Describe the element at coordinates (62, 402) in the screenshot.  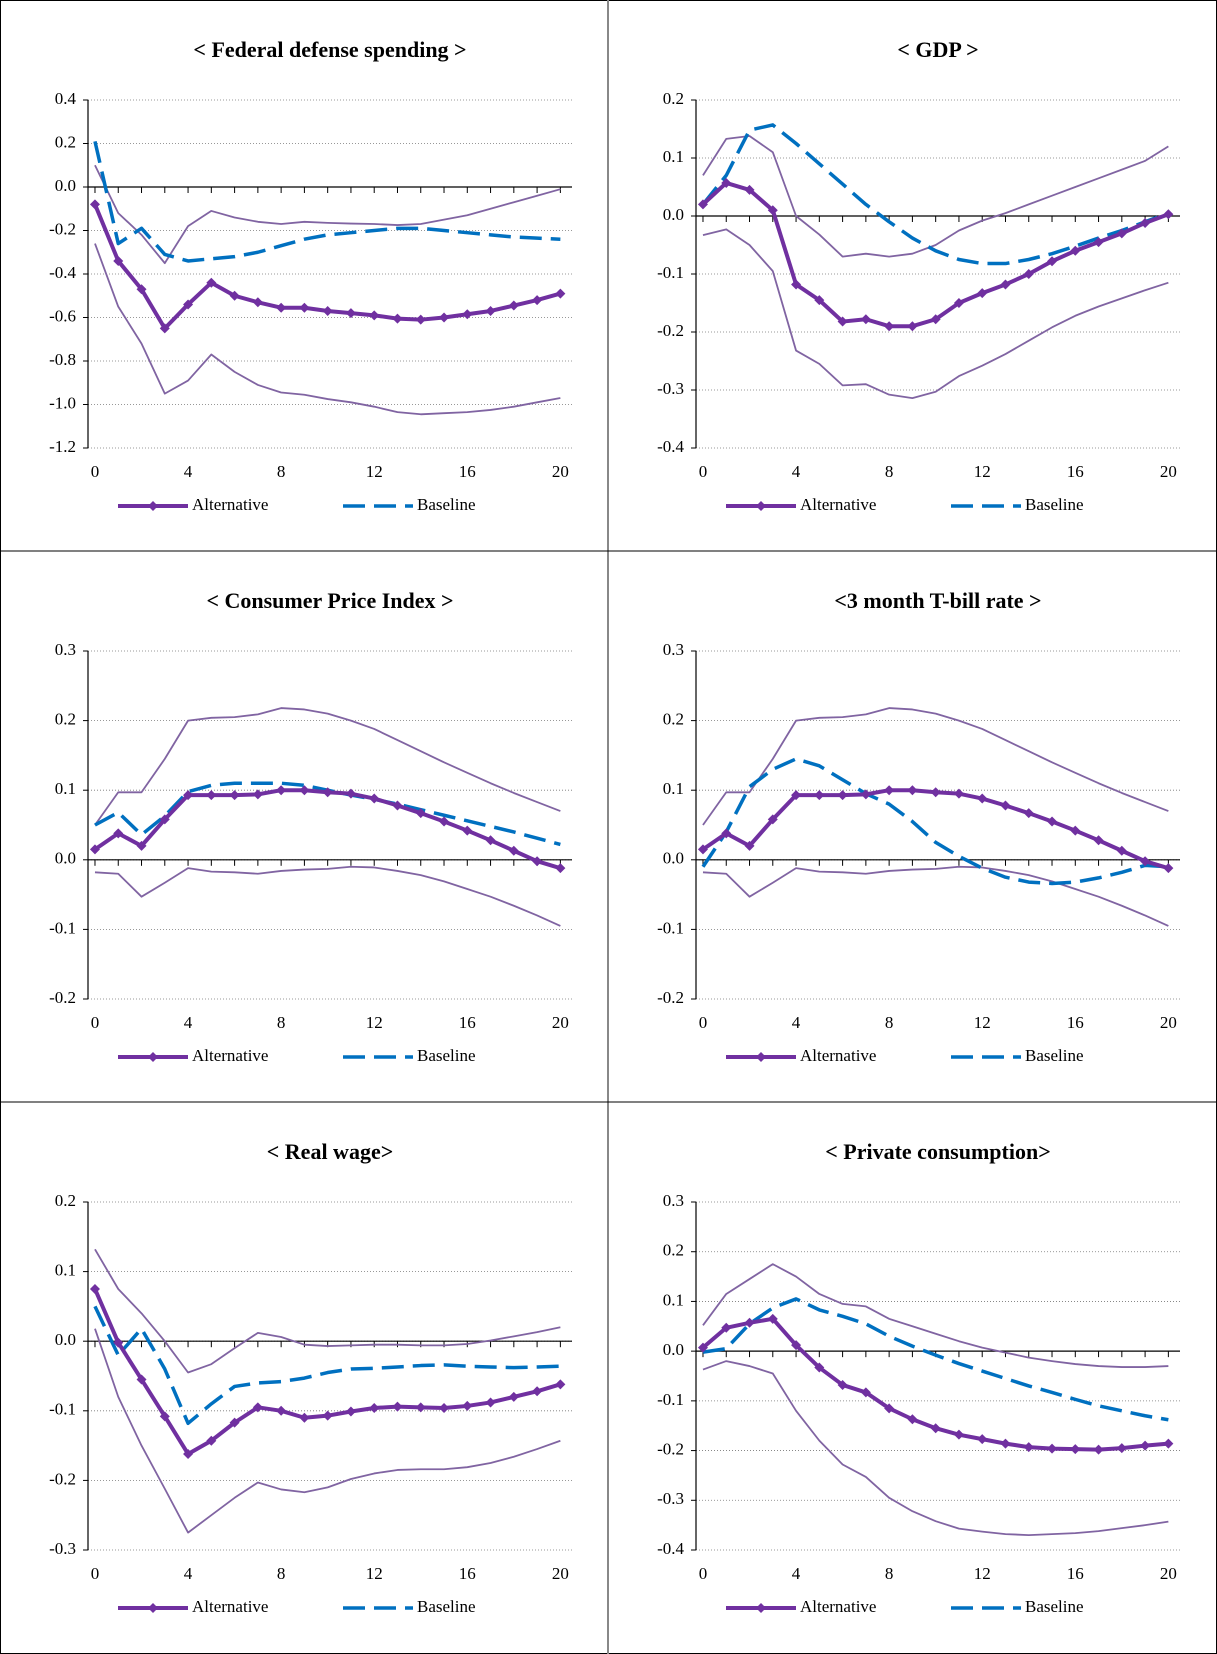
I see `y-tick-label: -1.0` at that location.